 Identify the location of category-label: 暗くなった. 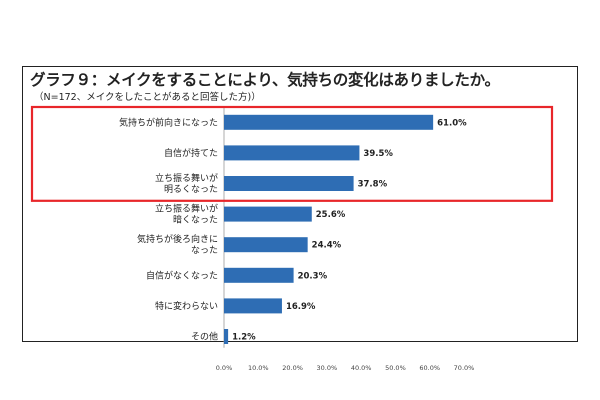
(195, 220).